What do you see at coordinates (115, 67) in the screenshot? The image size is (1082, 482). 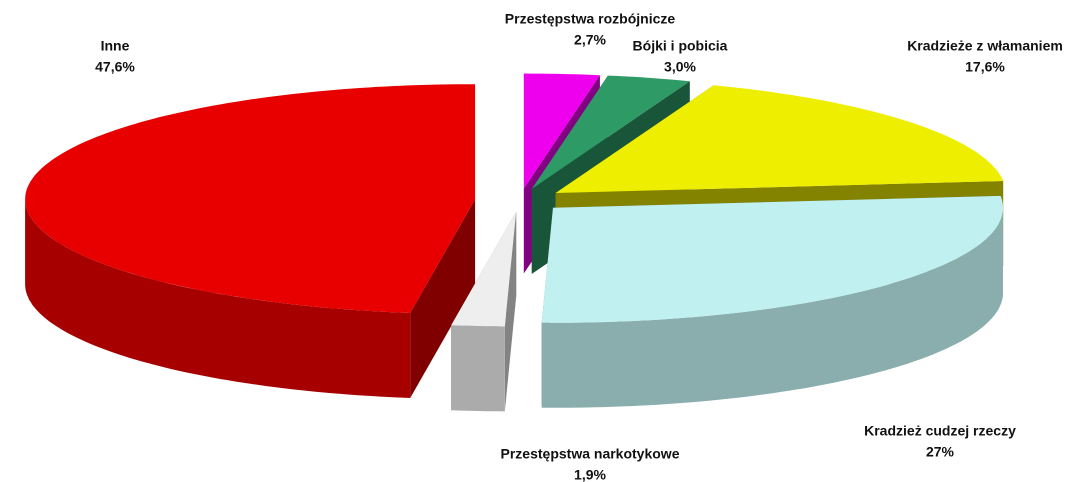 I see `value-label: 47,6%` at bounding box center [115, 67].